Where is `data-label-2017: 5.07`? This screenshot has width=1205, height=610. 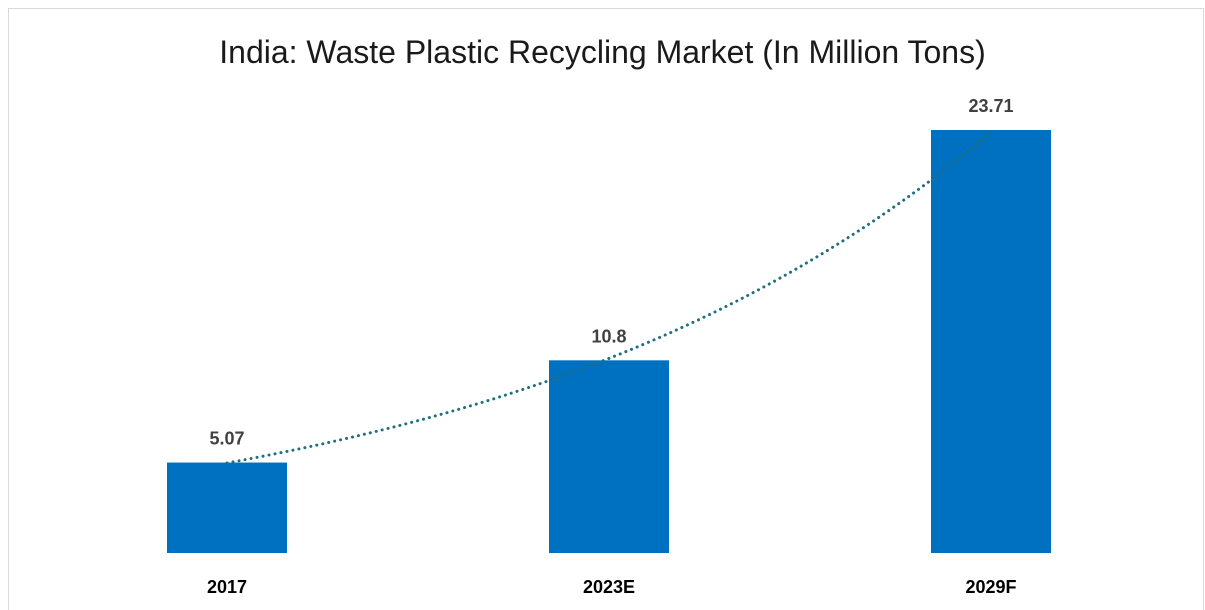
data-label-2017: 5.07 is located at coordinates (226, 439).